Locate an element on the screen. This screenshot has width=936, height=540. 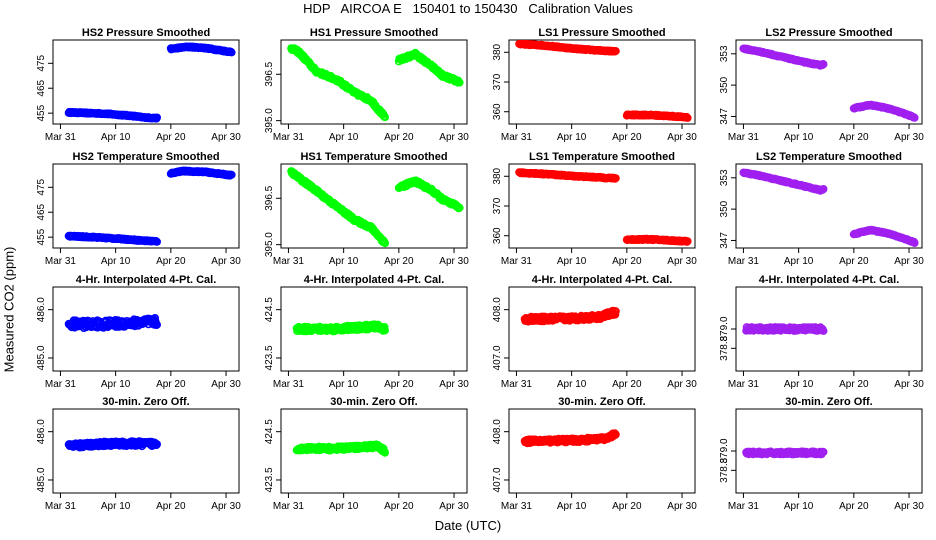
y-tick-label: 465 is located at coordinates (41, 211).